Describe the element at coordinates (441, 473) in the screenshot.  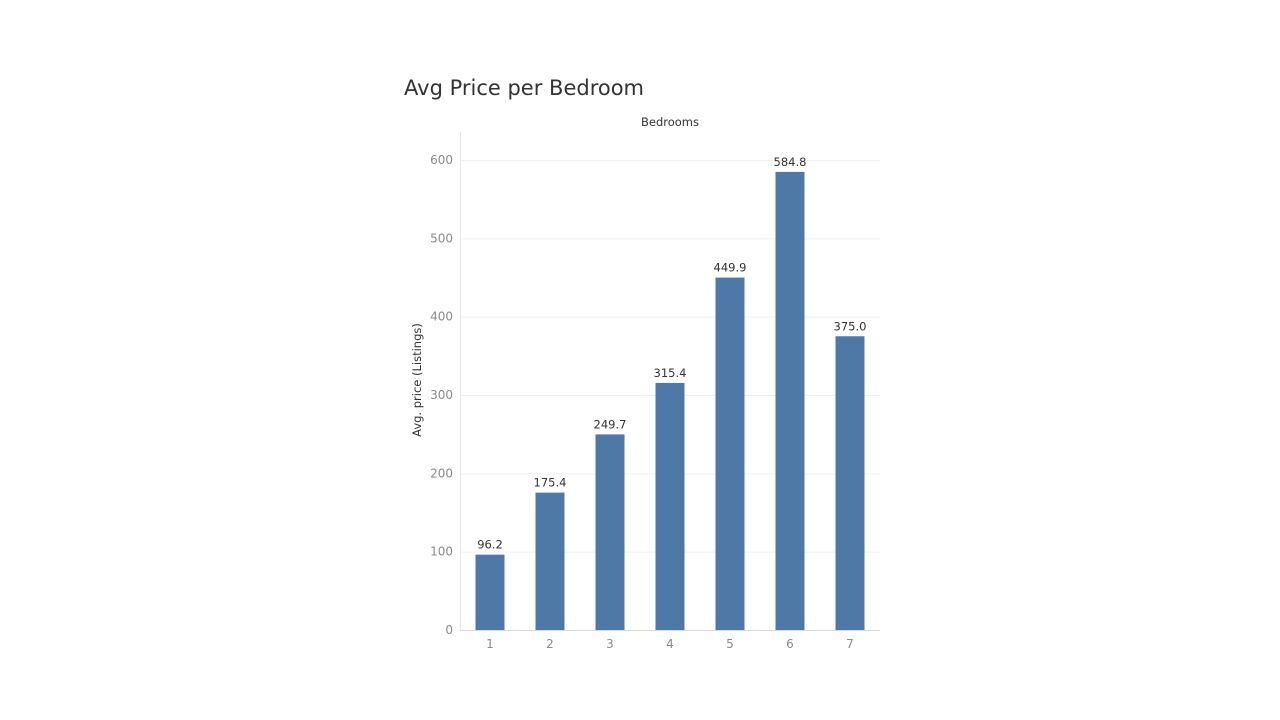
I see `y-tick-label: 200` at that location.